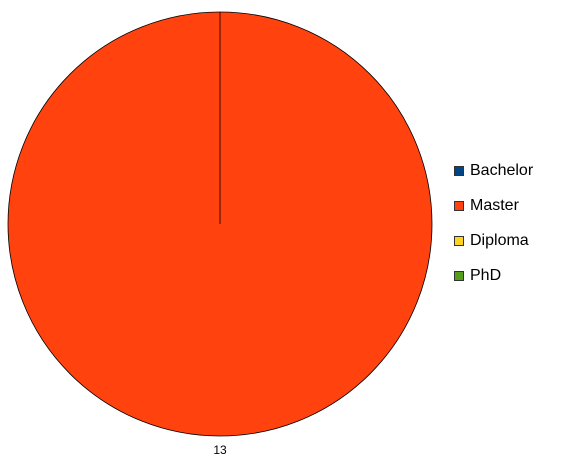 The width and height of the screenshot is (566, 471). I want to click on legend-label: Master, so click(494, 205).